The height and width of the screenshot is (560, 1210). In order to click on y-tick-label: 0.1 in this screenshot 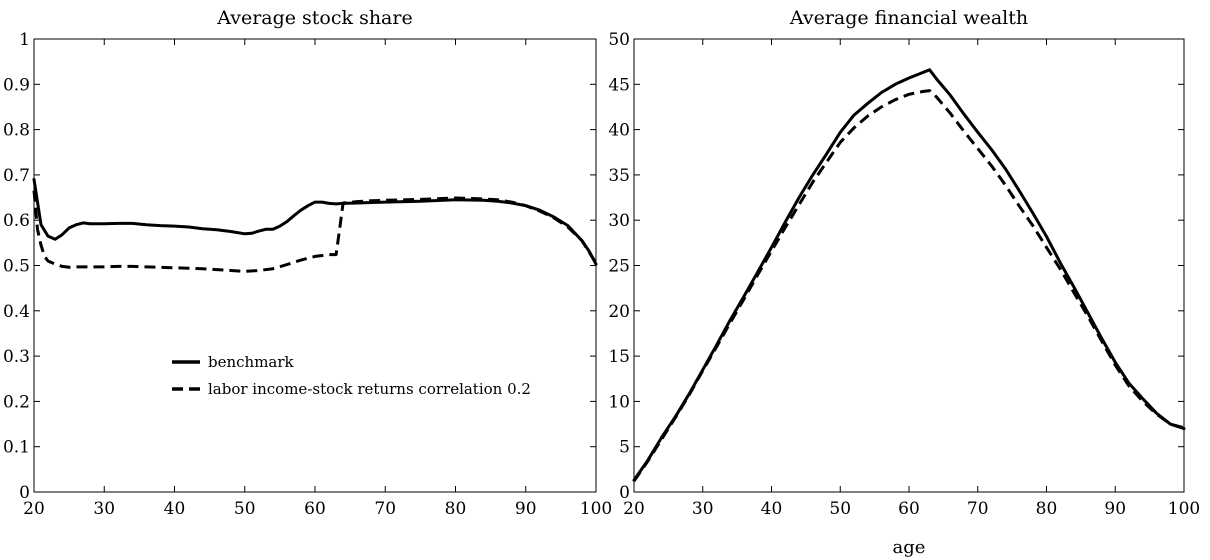, I will do `click(16, 448)`.